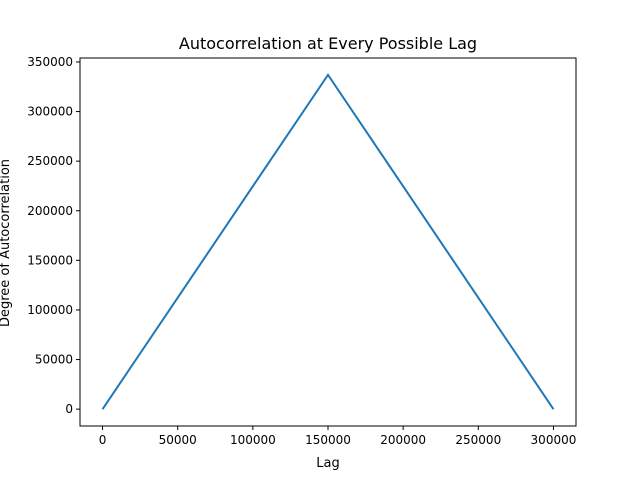 The height and width of the screenshot is (480, 640). What do you see at coordinates (554, 440) in the screenshot?
I see `x-tick-label: 300000` at bounding box center [554, 440].